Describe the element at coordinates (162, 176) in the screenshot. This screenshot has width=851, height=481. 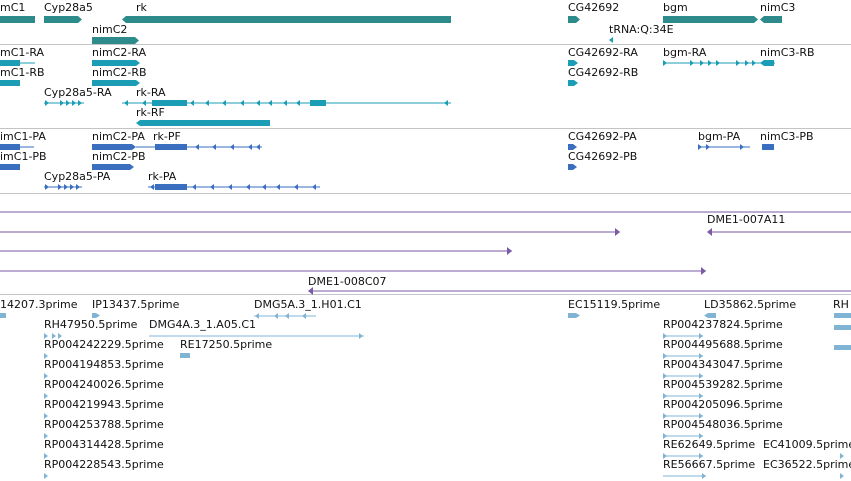
I see `protein-label-rk-PA: rk-PA` at that location.